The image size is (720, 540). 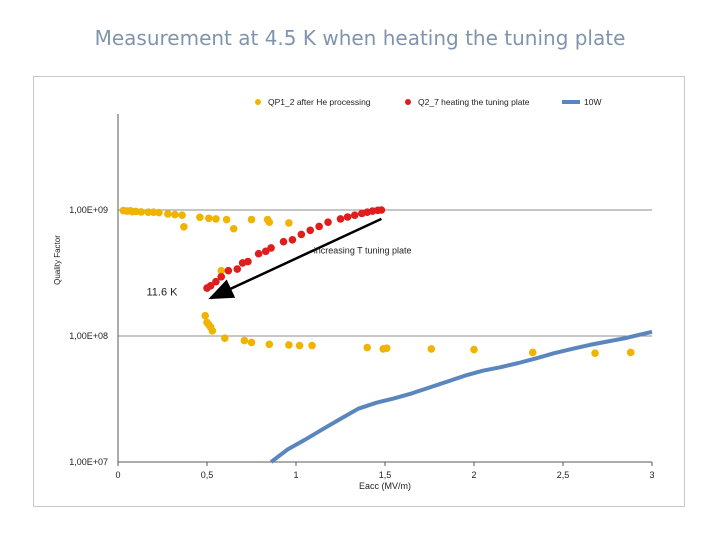 What do you see at coordinates (207, 475) in the screenshot?
I see `x-tick-label: 0,5` at bounding box center [207, 475].